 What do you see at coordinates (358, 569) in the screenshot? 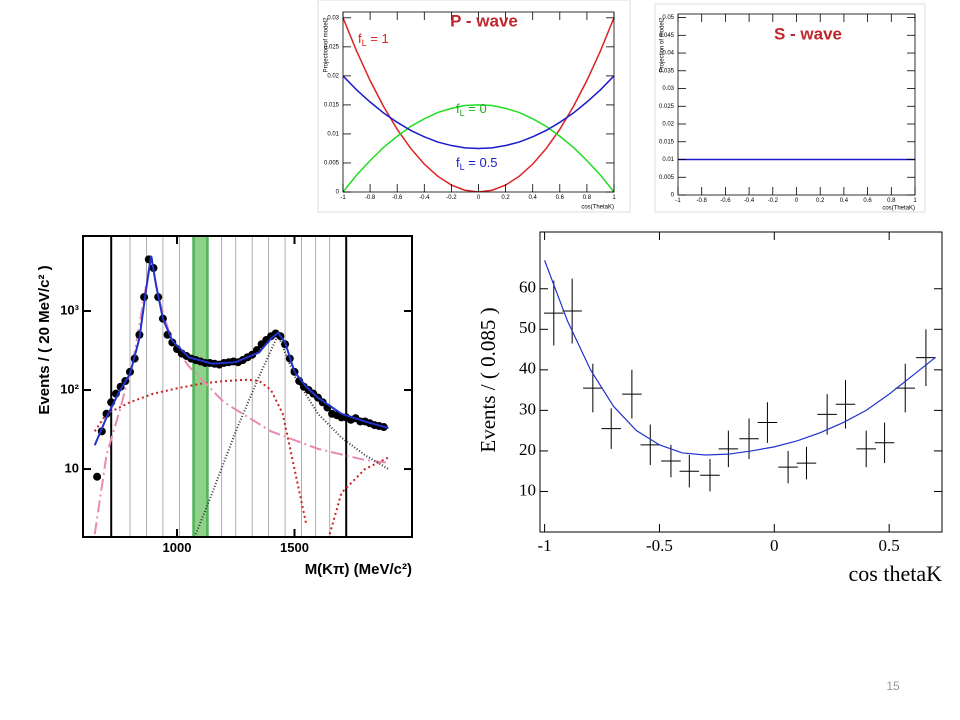
I see `x-axis-label: M(Kπ) (MeV/c²)` at bounding box center [358, 569].